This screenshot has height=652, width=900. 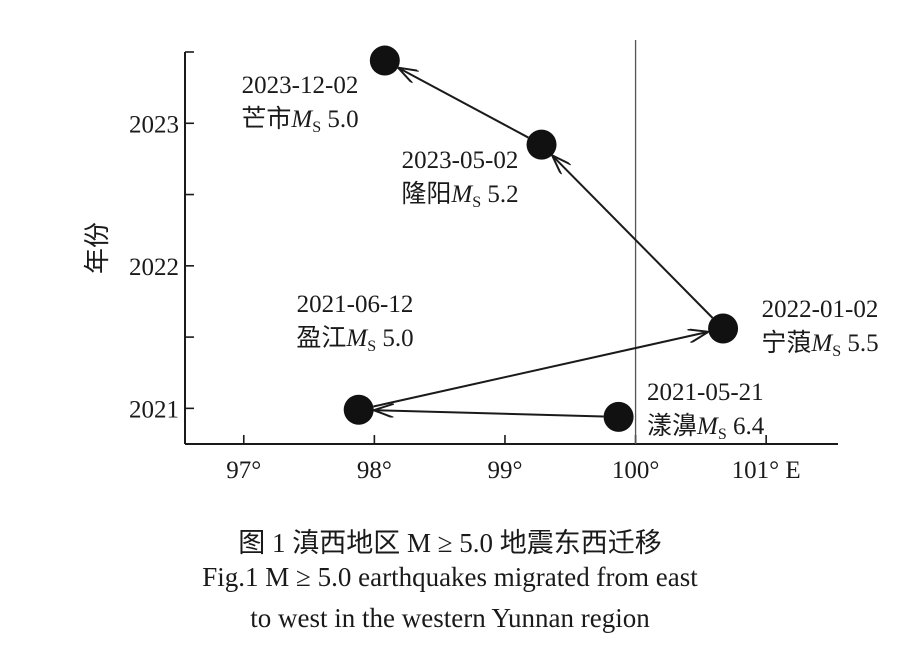 What do you see at coordinates (299, 120) in the screenshot?
I see `point-place-magnitude-label: 芒市MS 5.0` at bounding box center [299, 120].